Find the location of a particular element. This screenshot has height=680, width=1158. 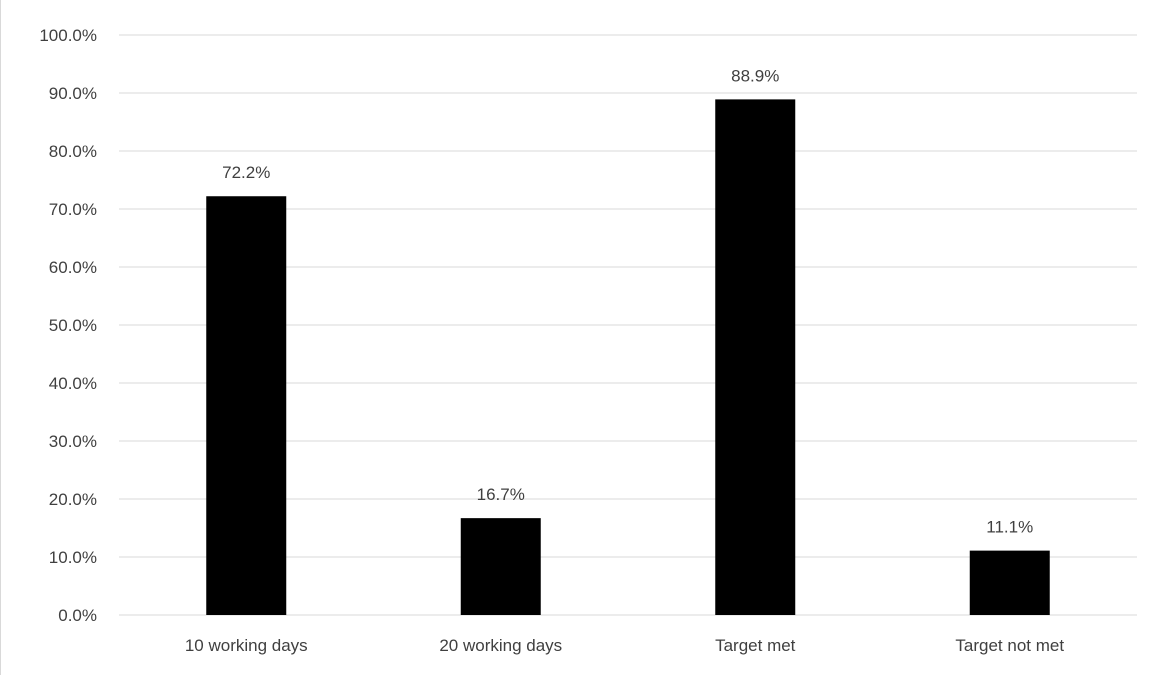

y-tick-label: 20.0% is located at coordinates (73, 499).